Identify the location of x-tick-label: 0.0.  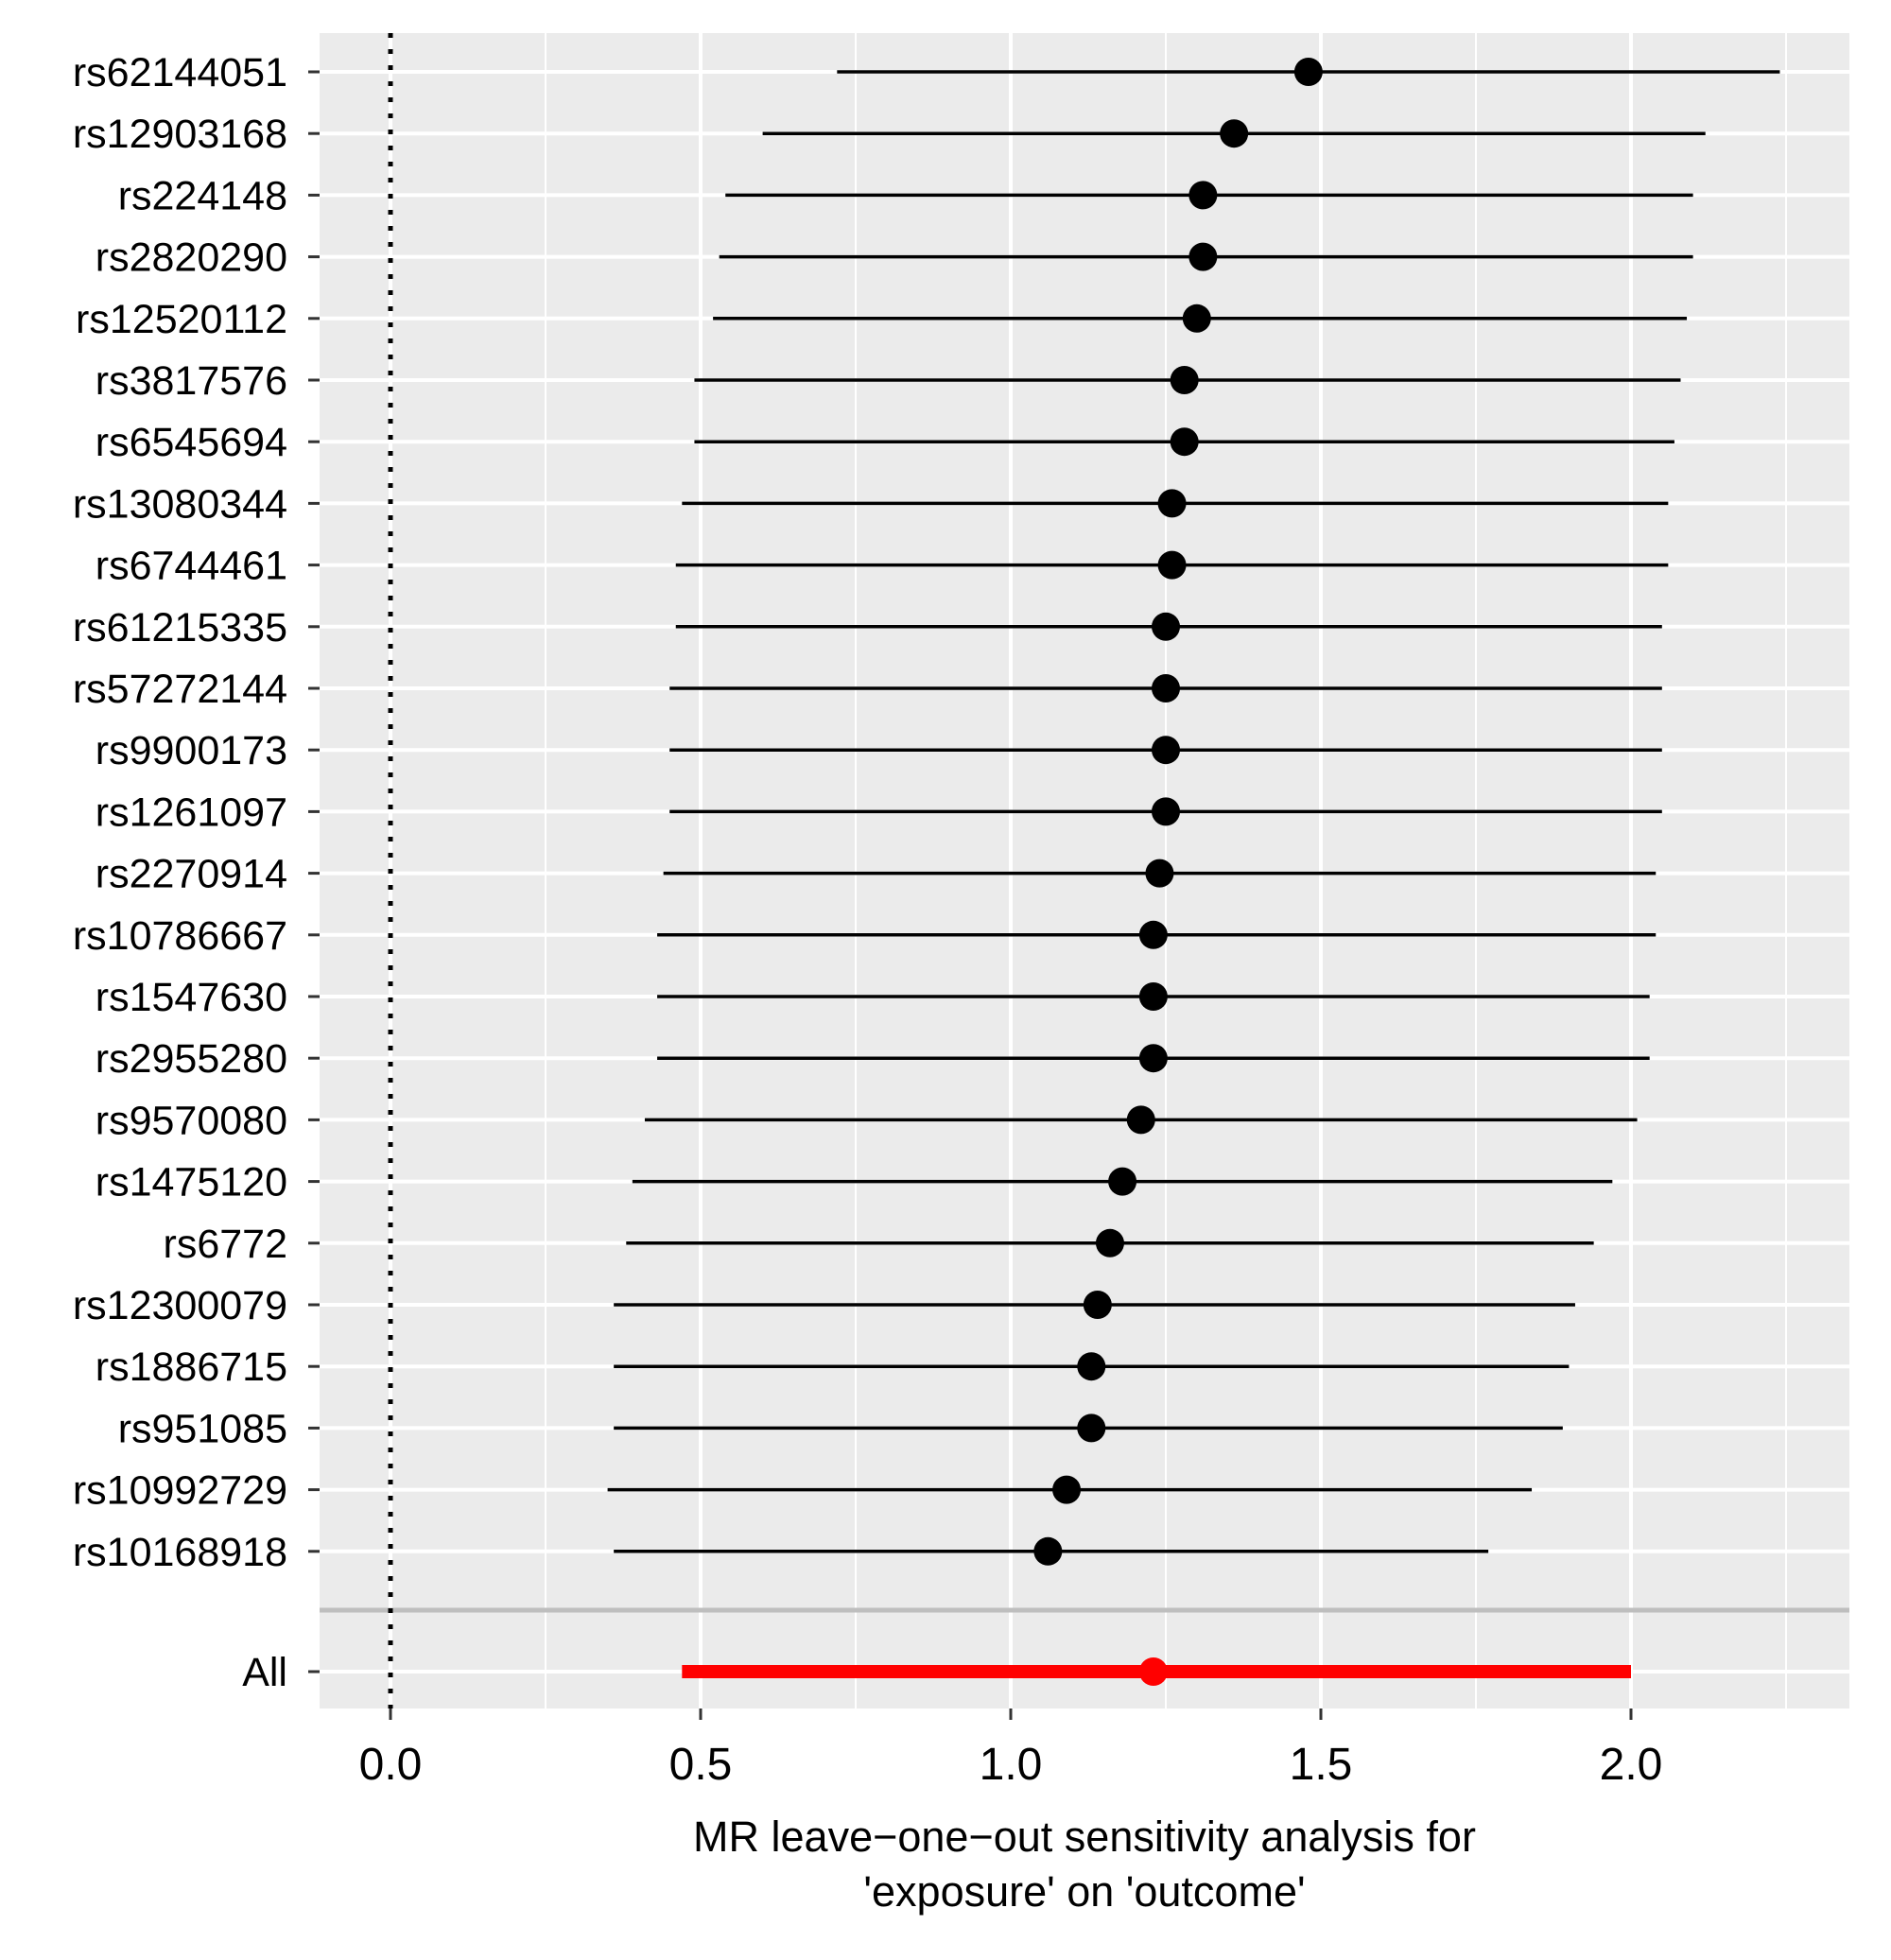
(391, 1765).